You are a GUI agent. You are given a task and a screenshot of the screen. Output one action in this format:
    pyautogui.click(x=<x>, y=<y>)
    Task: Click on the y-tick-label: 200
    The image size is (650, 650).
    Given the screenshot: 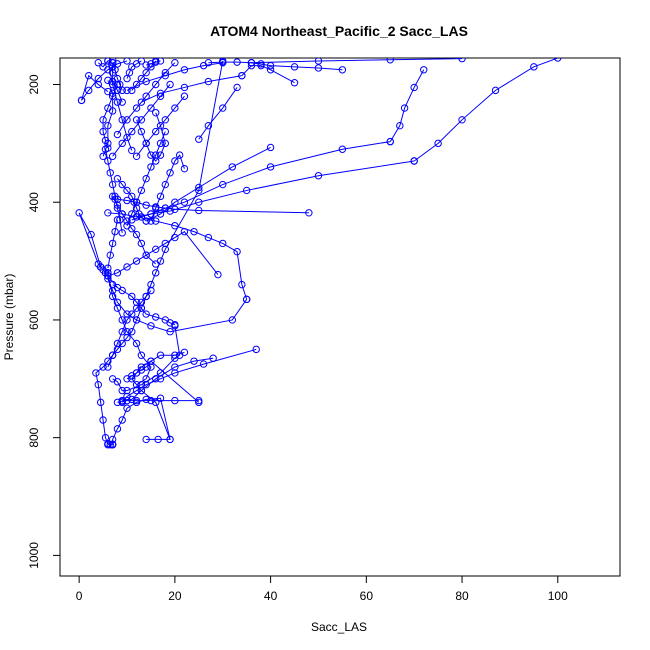 What is the action you would take?
    pyautogui.click(x=34, y=84)
    